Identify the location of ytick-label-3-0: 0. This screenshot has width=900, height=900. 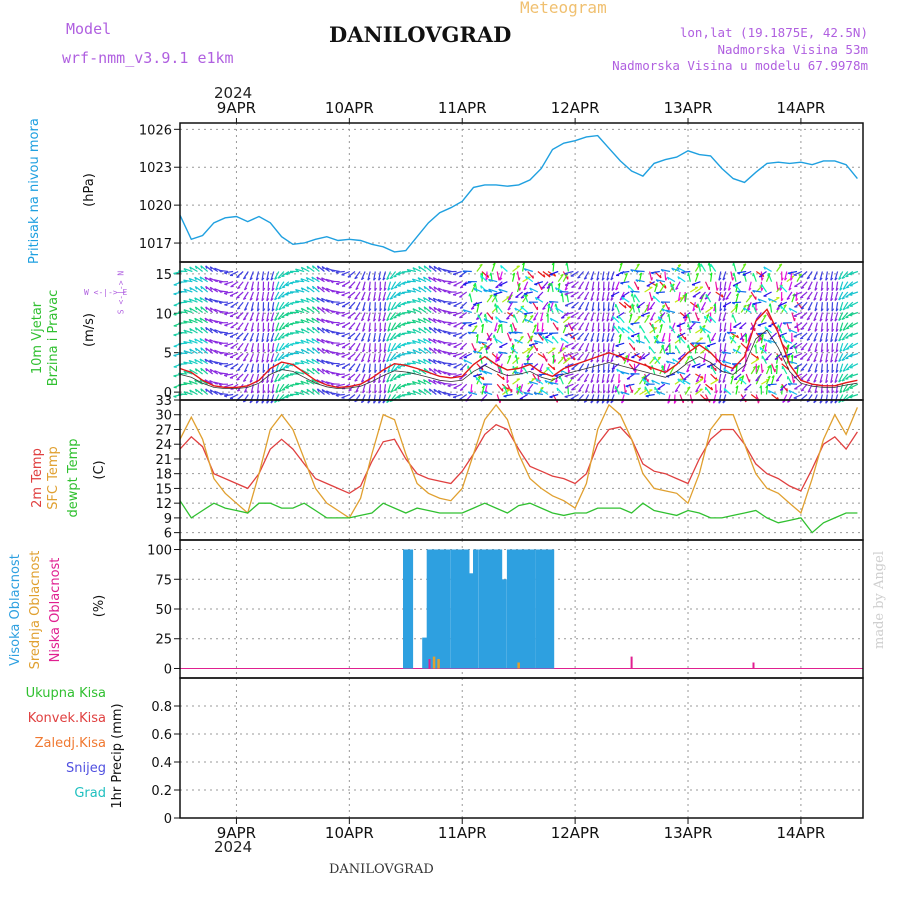
(168, 669).